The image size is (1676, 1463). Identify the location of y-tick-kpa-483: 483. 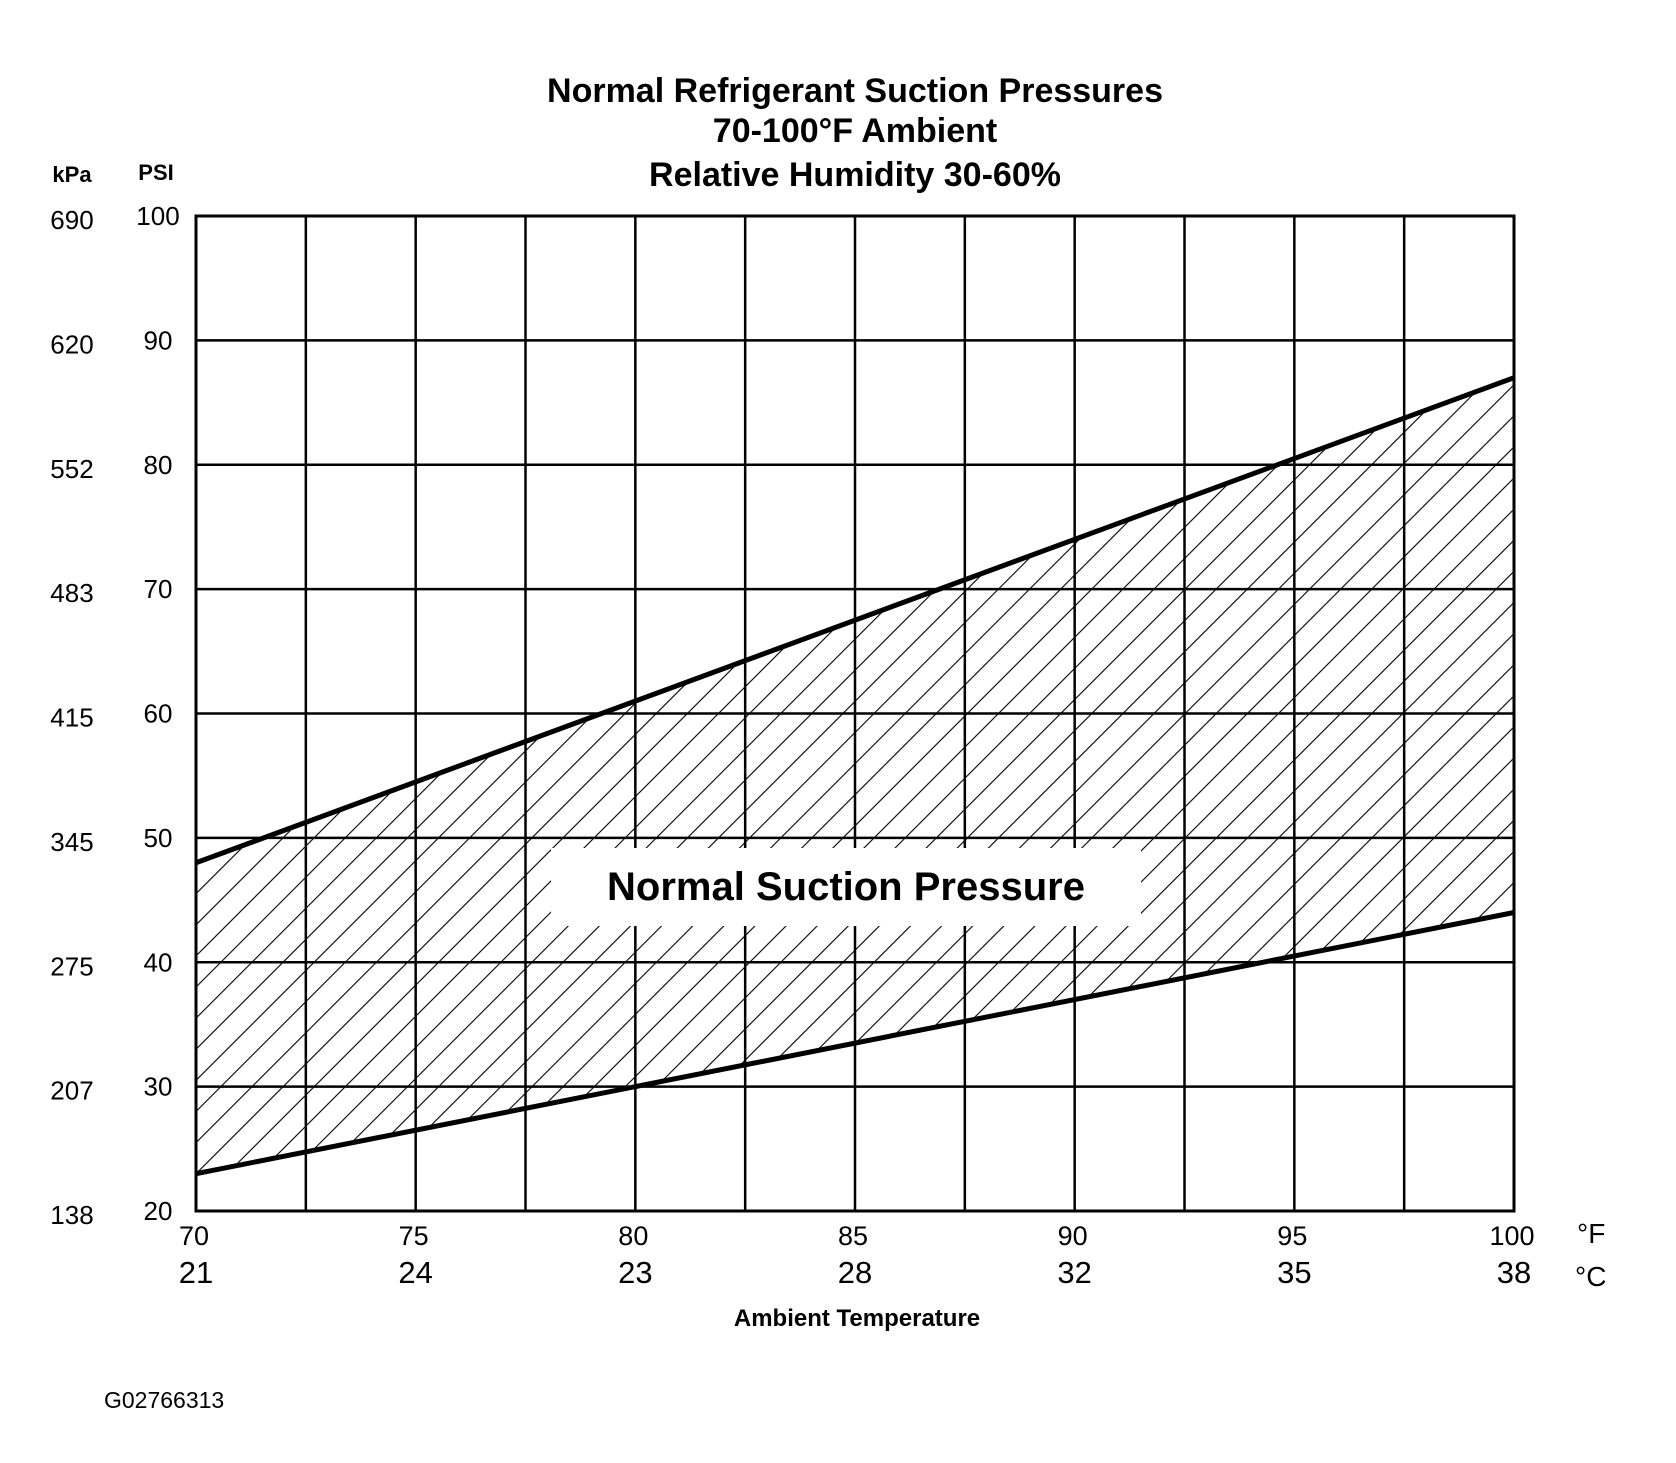
(71, 593).